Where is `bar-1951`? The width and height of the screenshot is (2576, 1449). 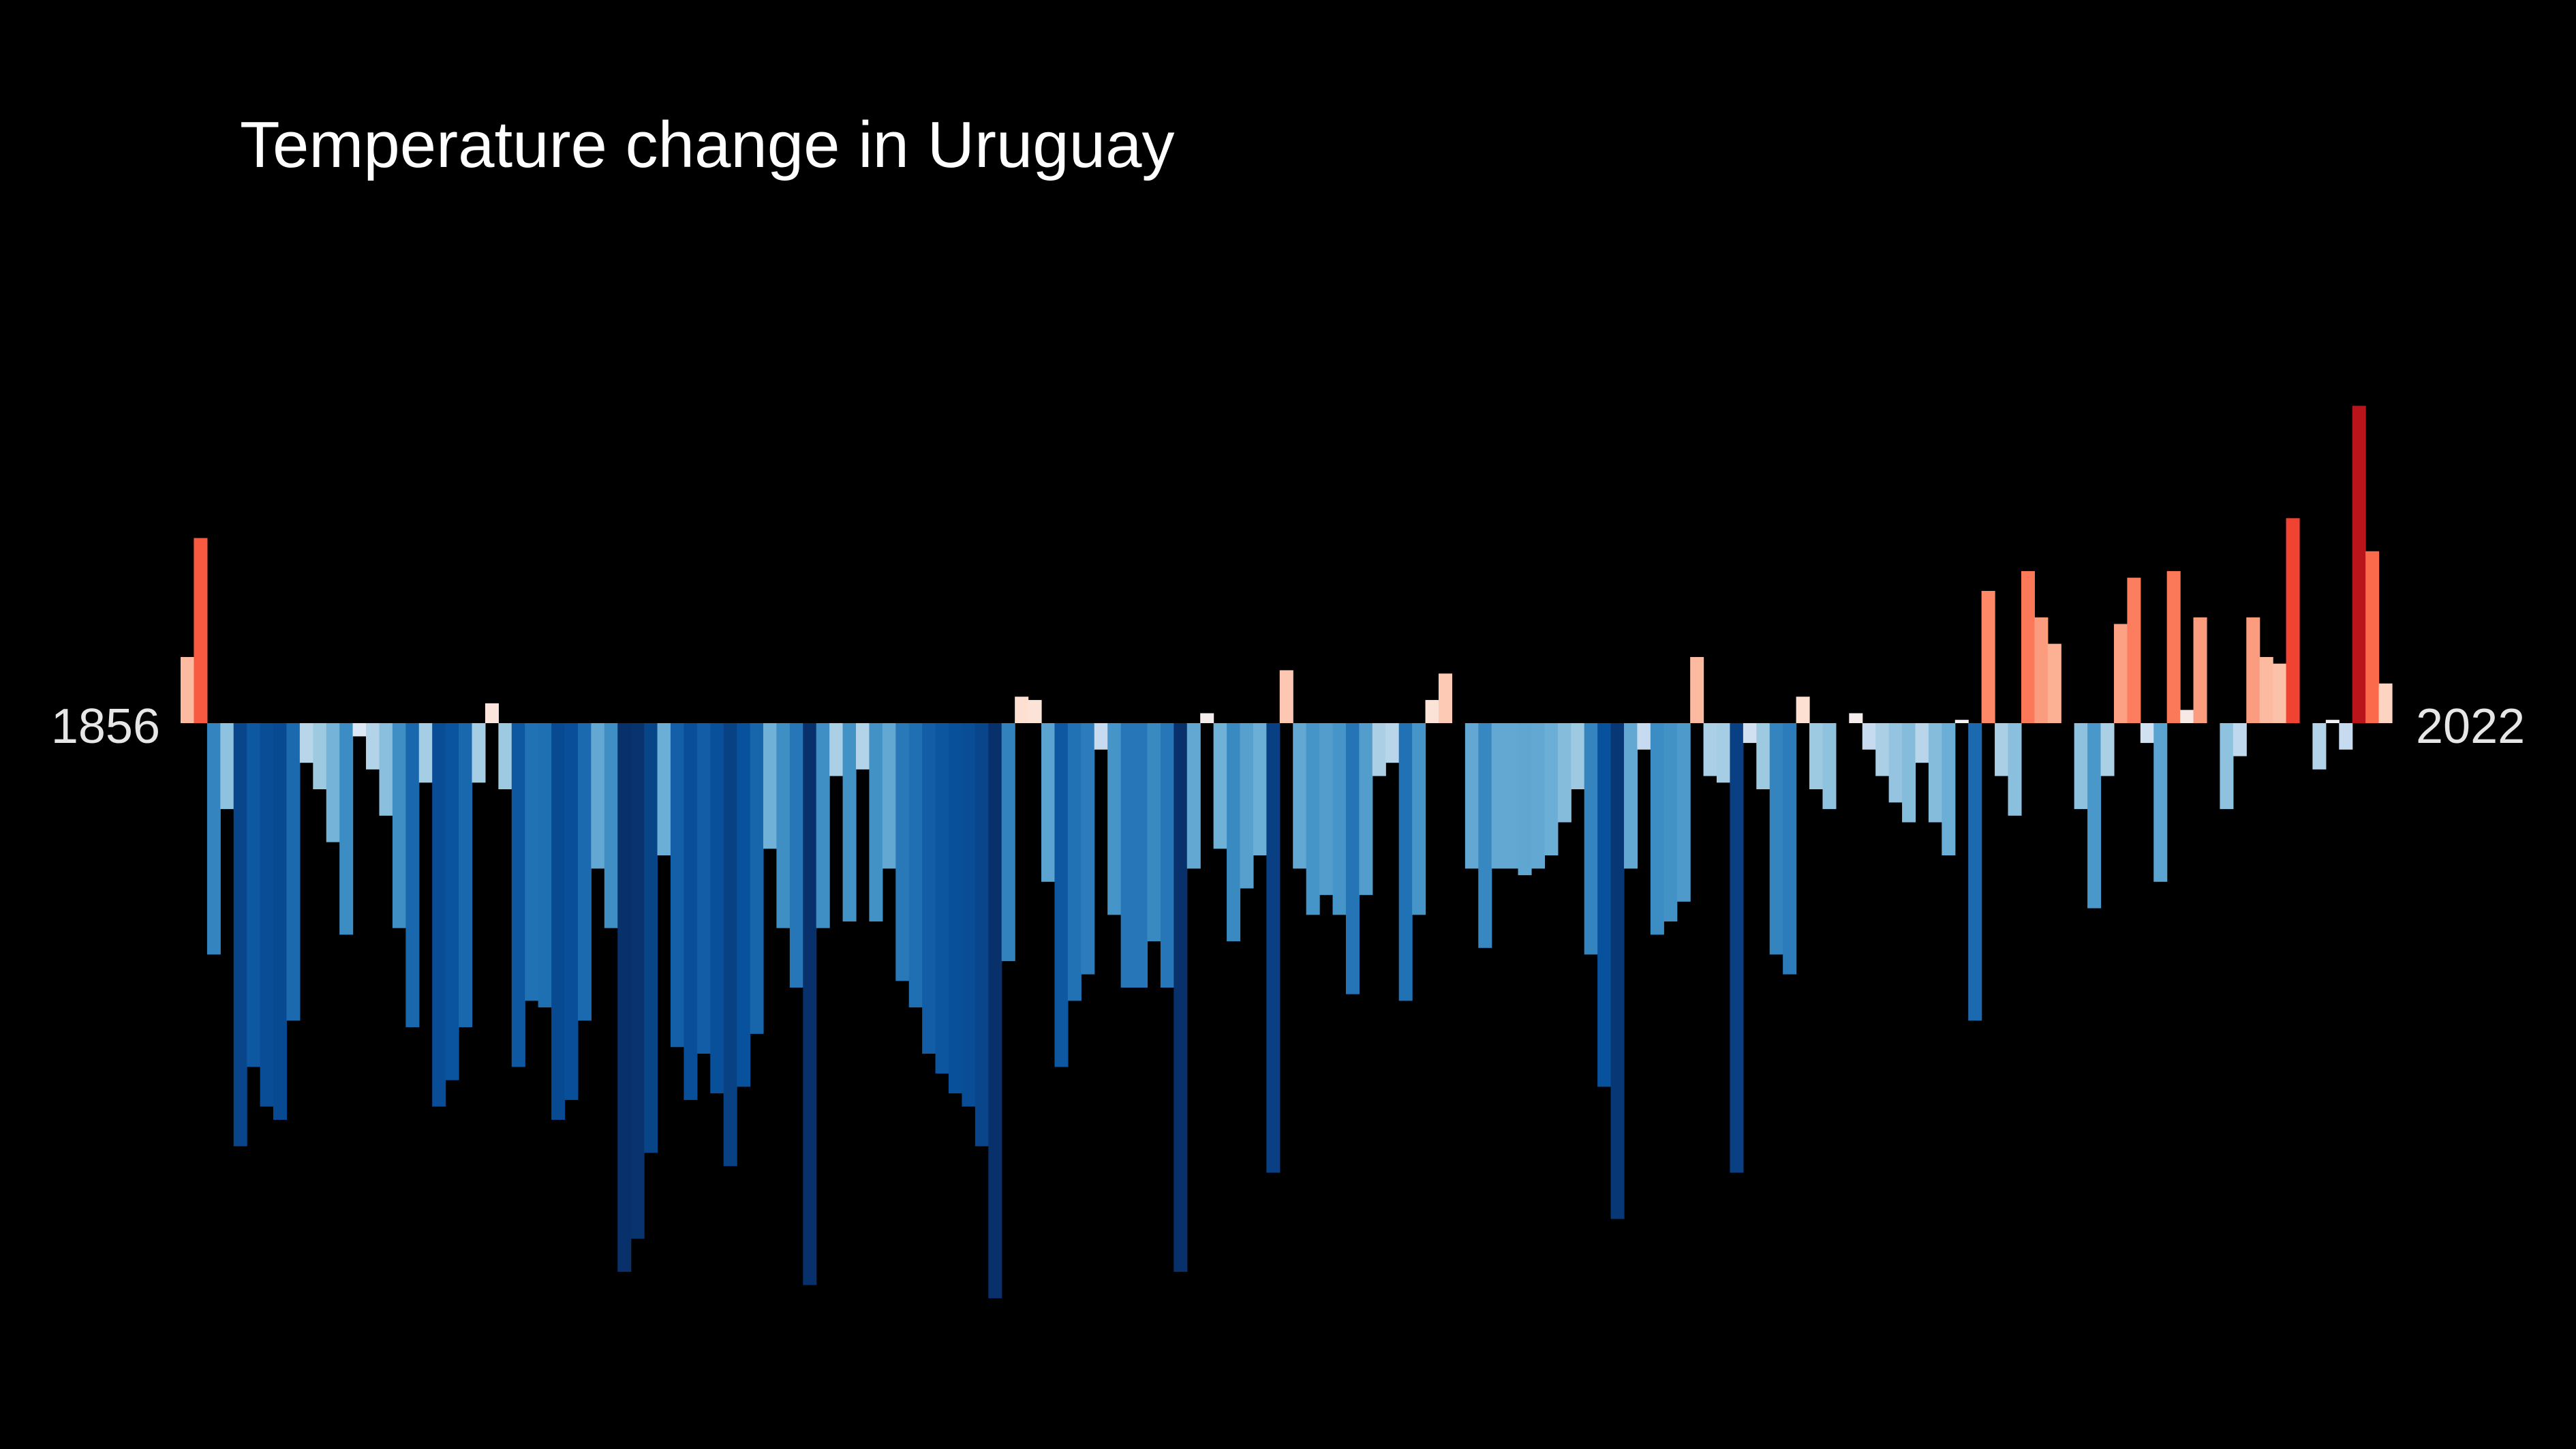 bar-1951 is located at coordinates (1445, 698).